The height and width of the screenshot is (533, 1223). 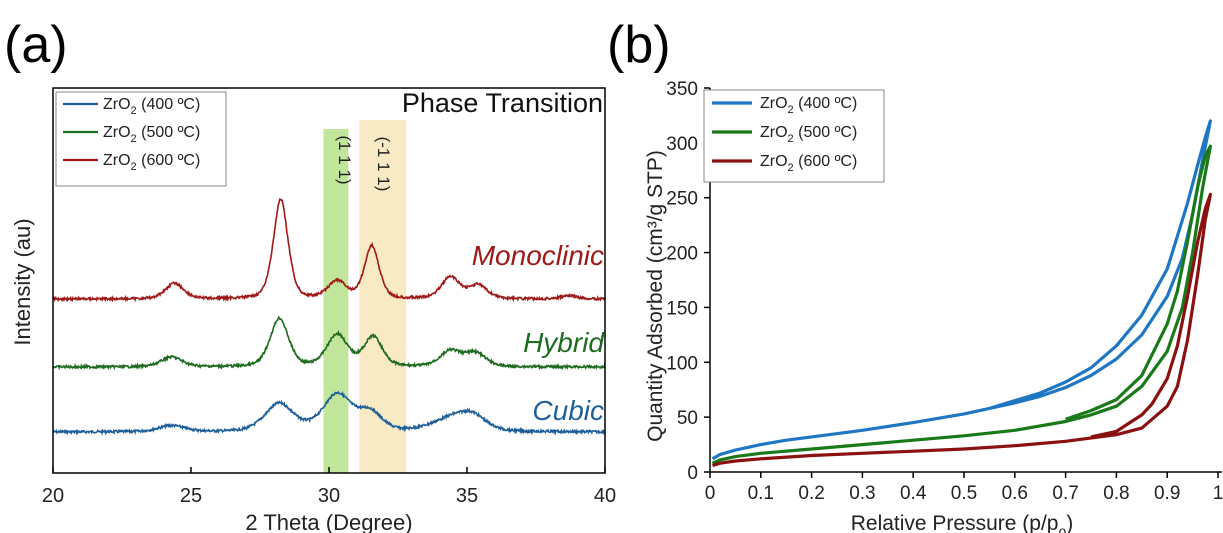 What do you see at coordinates (344, 159) in the screenshot?
I see `band-111-label: (1 1 1)` at bounding box center [344, 159].